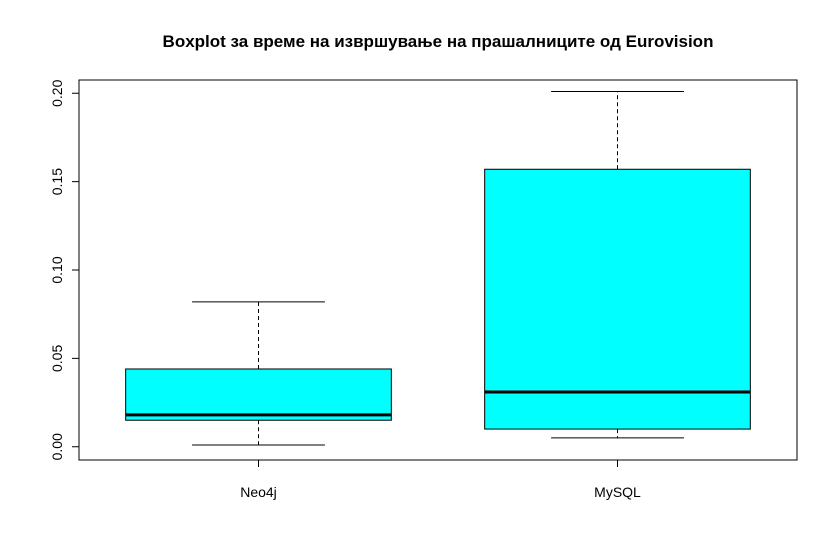 This screenshot has width=838, height=558. What do you see at coordinates (57, 446) in the screenshot?
I see `y-tick-label: 0.00` at bounding box center [57, 446].